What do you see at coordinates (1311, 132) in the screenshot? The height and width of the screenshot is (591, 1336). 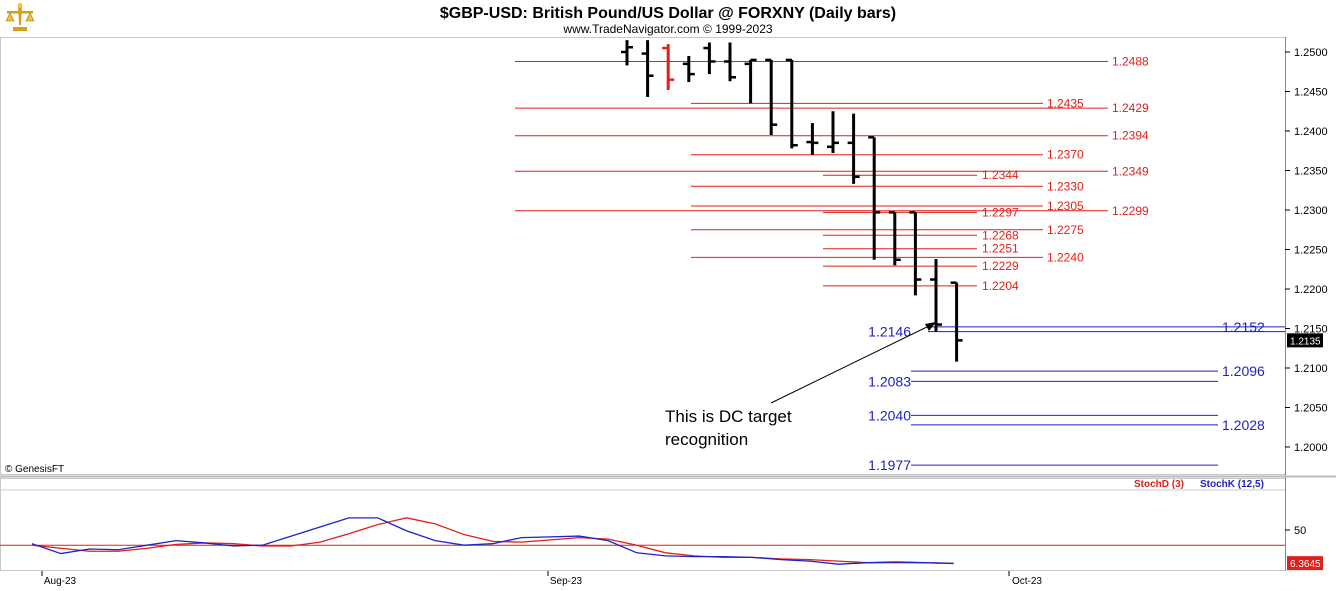 I see `price-tick-label: 1.2400` at bounding box center [1311, 132].